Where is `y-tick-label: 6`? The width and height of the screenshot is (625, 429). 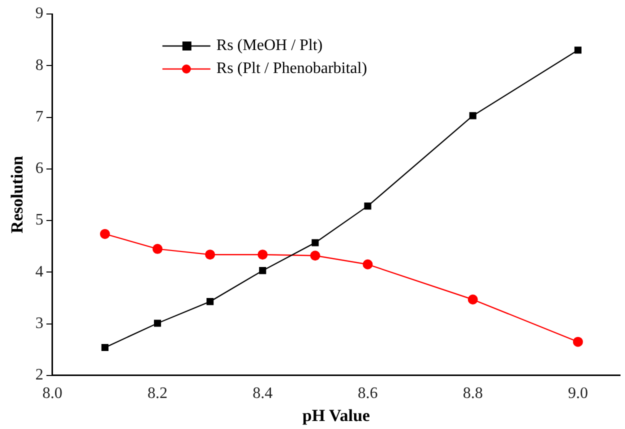 y-tick-label: 6 is located at coordinates (39, 169).